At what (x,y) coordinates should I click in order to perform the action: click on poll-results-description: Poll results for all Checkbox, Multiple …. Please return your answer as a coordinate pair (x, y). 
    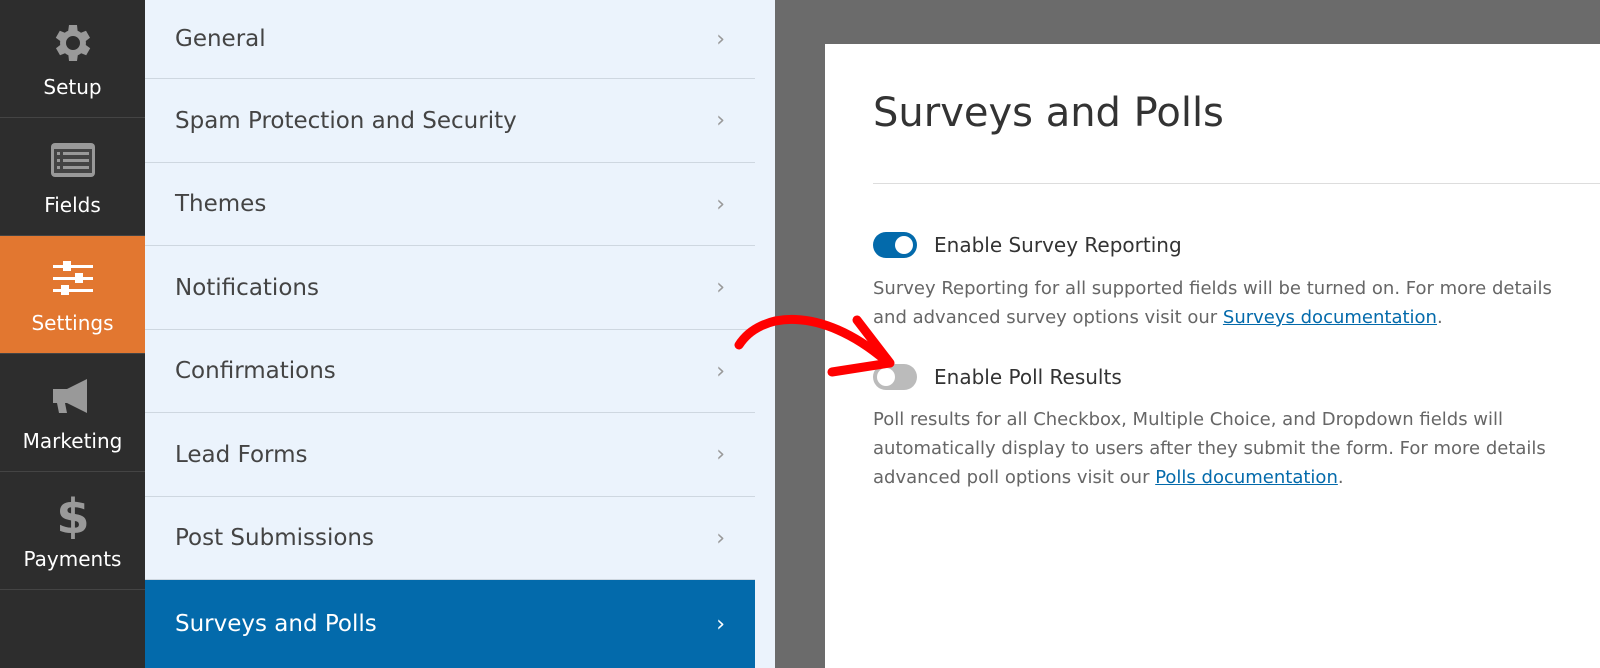
    Looking at the image, I should click on (1223, 448).